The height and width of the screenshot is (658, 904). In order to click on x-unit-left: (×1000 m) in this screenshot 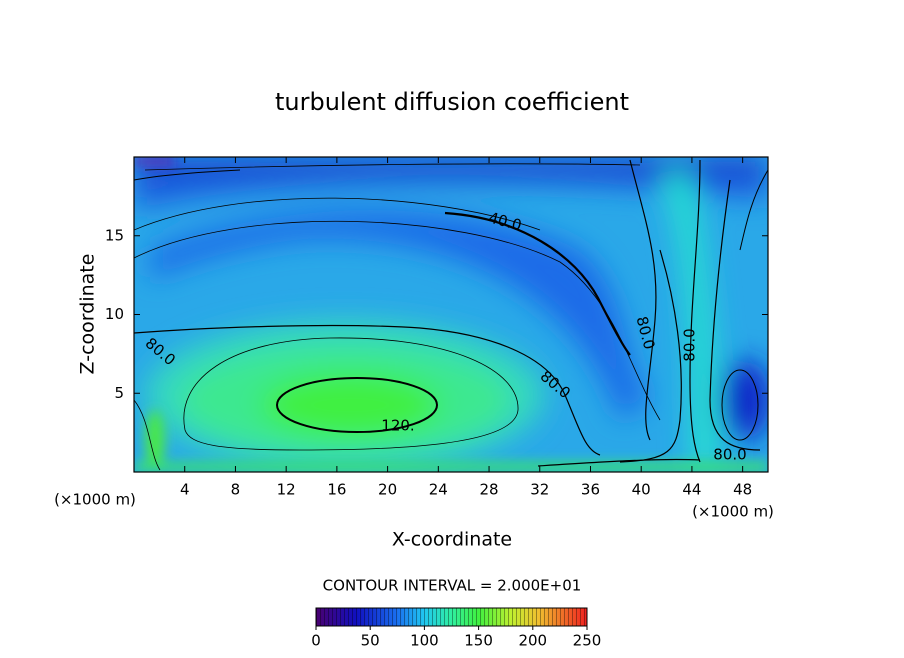, I will do `click(95, 500)`.